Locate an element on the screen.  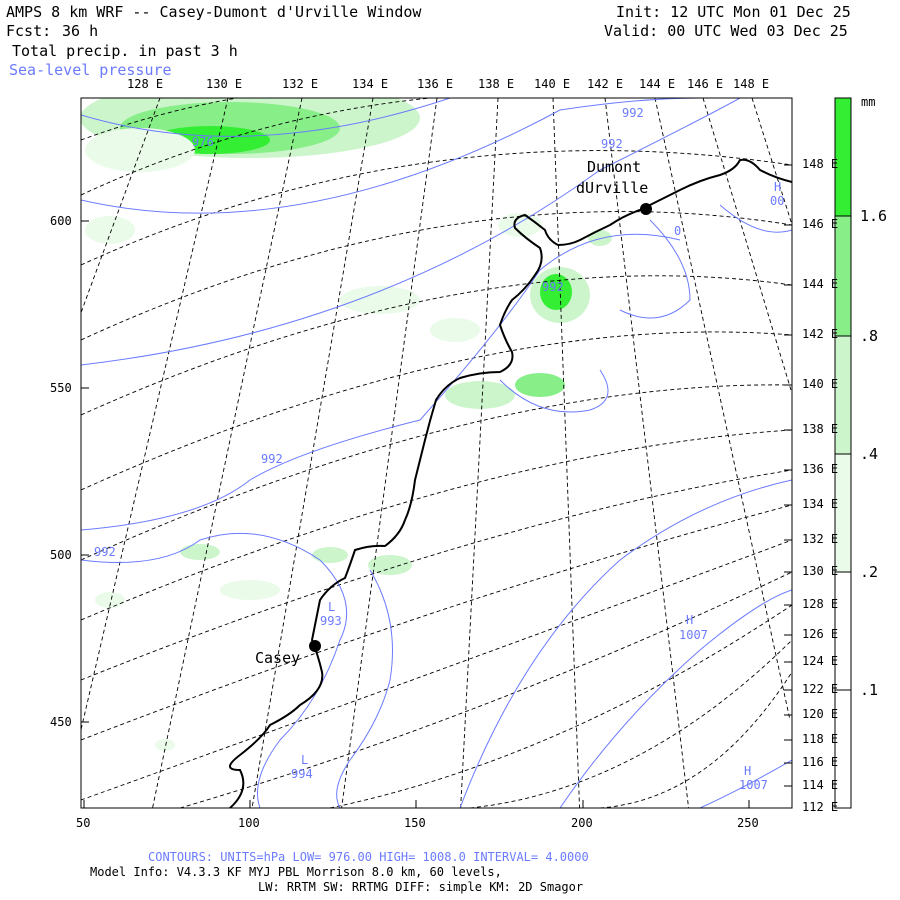
field-description: Total precip. in past 3 h is located at coordinates (125, 51).